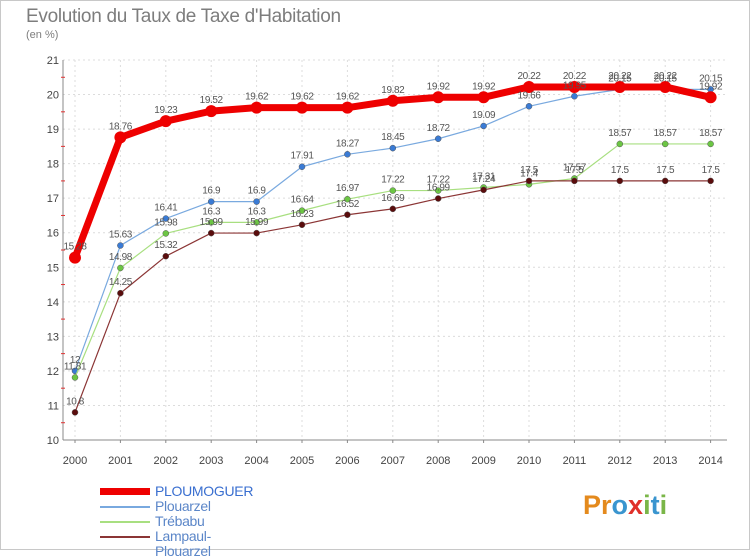 The height and width of the screenshot is (559, 750). Describe the element at coordinates (348, 204) in the screenshot. I see `data-label: 16.52` at that location.